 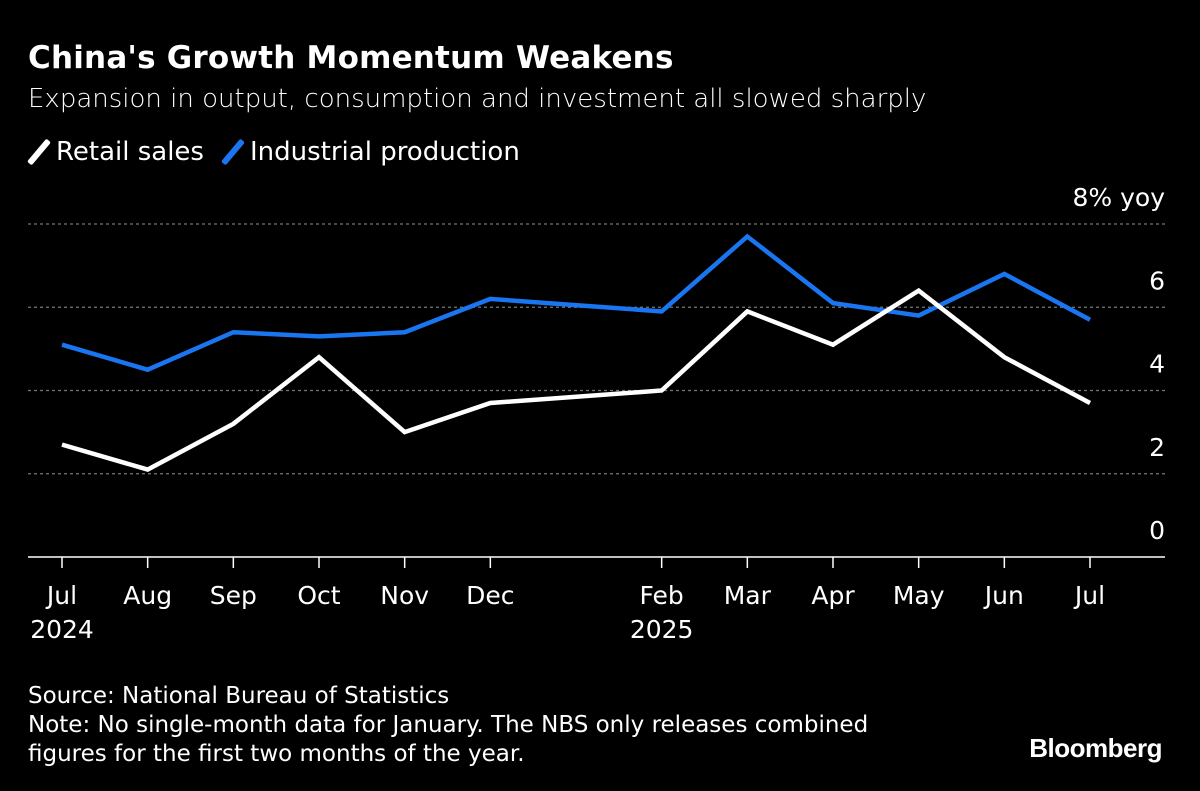 I want to click on x-tick-label: Sep, so click(x=233, y=595).